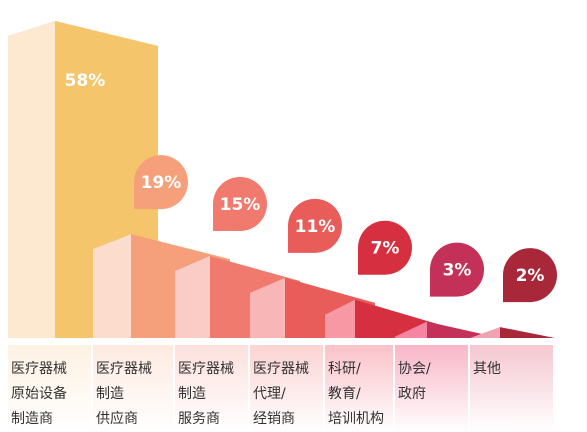 This screenshot has width=587, height=432. Describe the element at coordinates (412, 394) in the screenshot. I see `category-label: 政府` at that location.